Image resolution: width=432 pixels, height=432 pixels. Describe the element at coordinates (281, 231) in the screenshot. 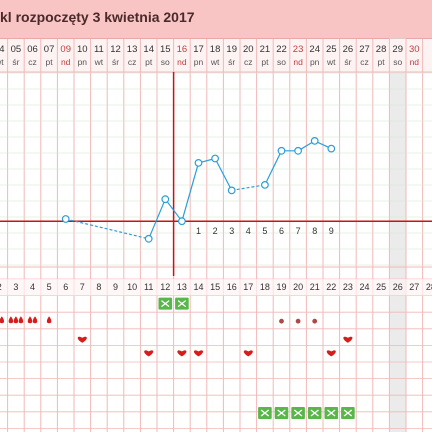

I see `post-ovulation-day-label: 6` at that location.